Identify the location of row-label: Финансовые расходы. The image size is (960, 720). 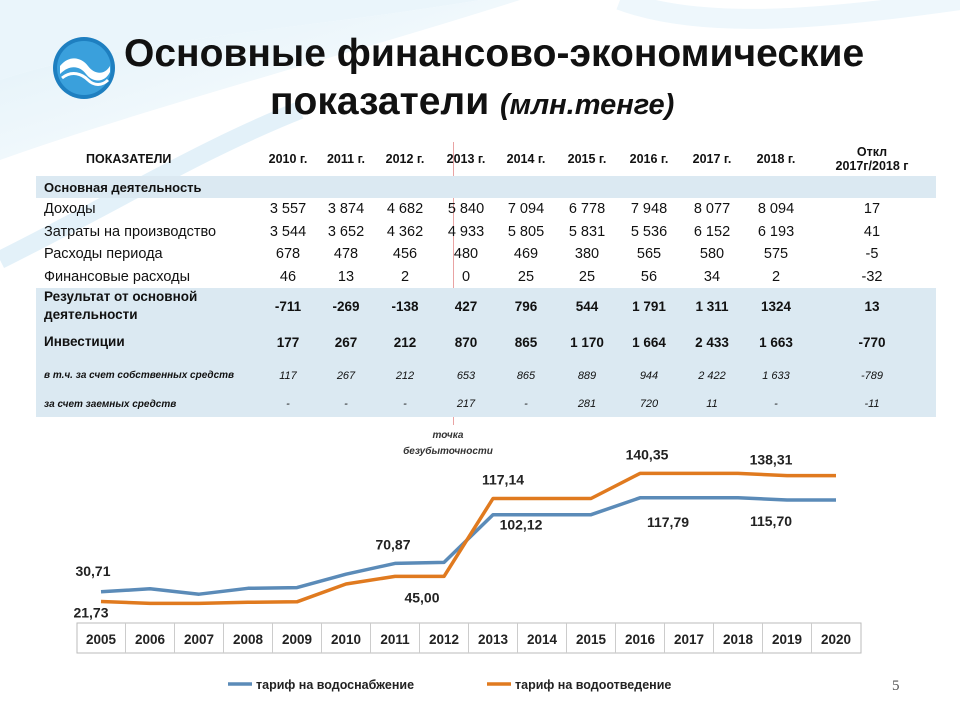
(117, 276).